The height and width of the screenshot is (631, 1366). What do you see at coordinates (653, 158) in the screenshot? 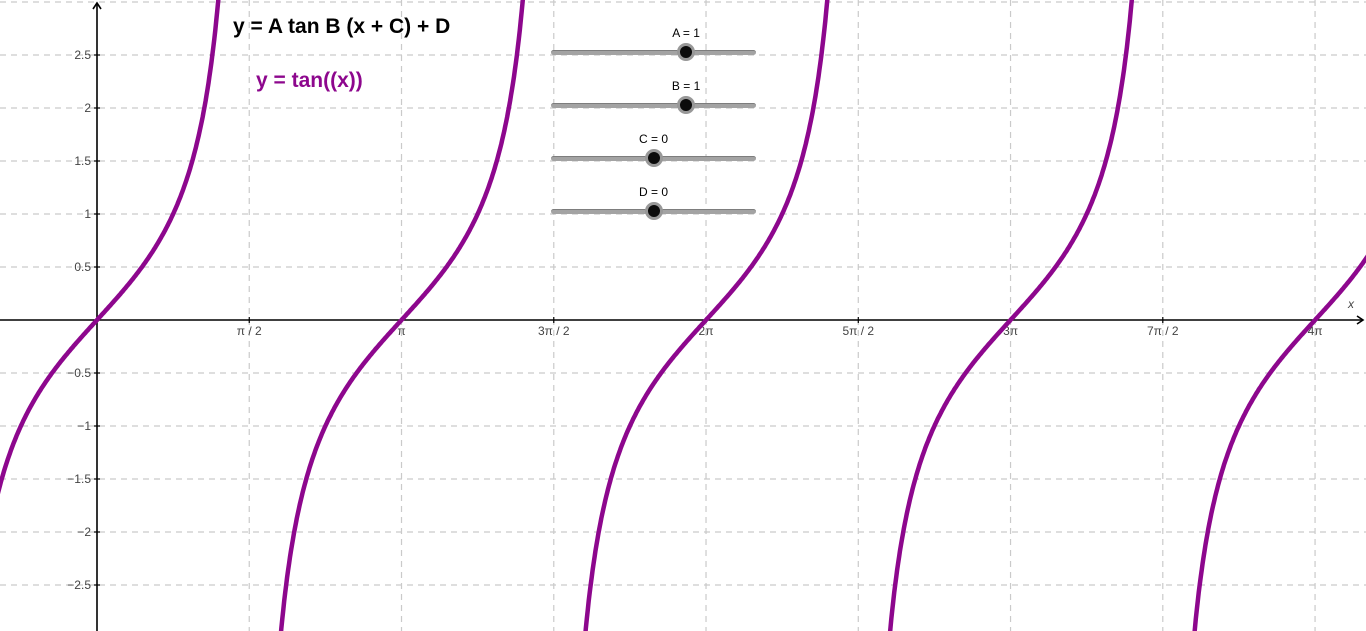
I see `slider-C-knob` at bounding box center [653, 158].